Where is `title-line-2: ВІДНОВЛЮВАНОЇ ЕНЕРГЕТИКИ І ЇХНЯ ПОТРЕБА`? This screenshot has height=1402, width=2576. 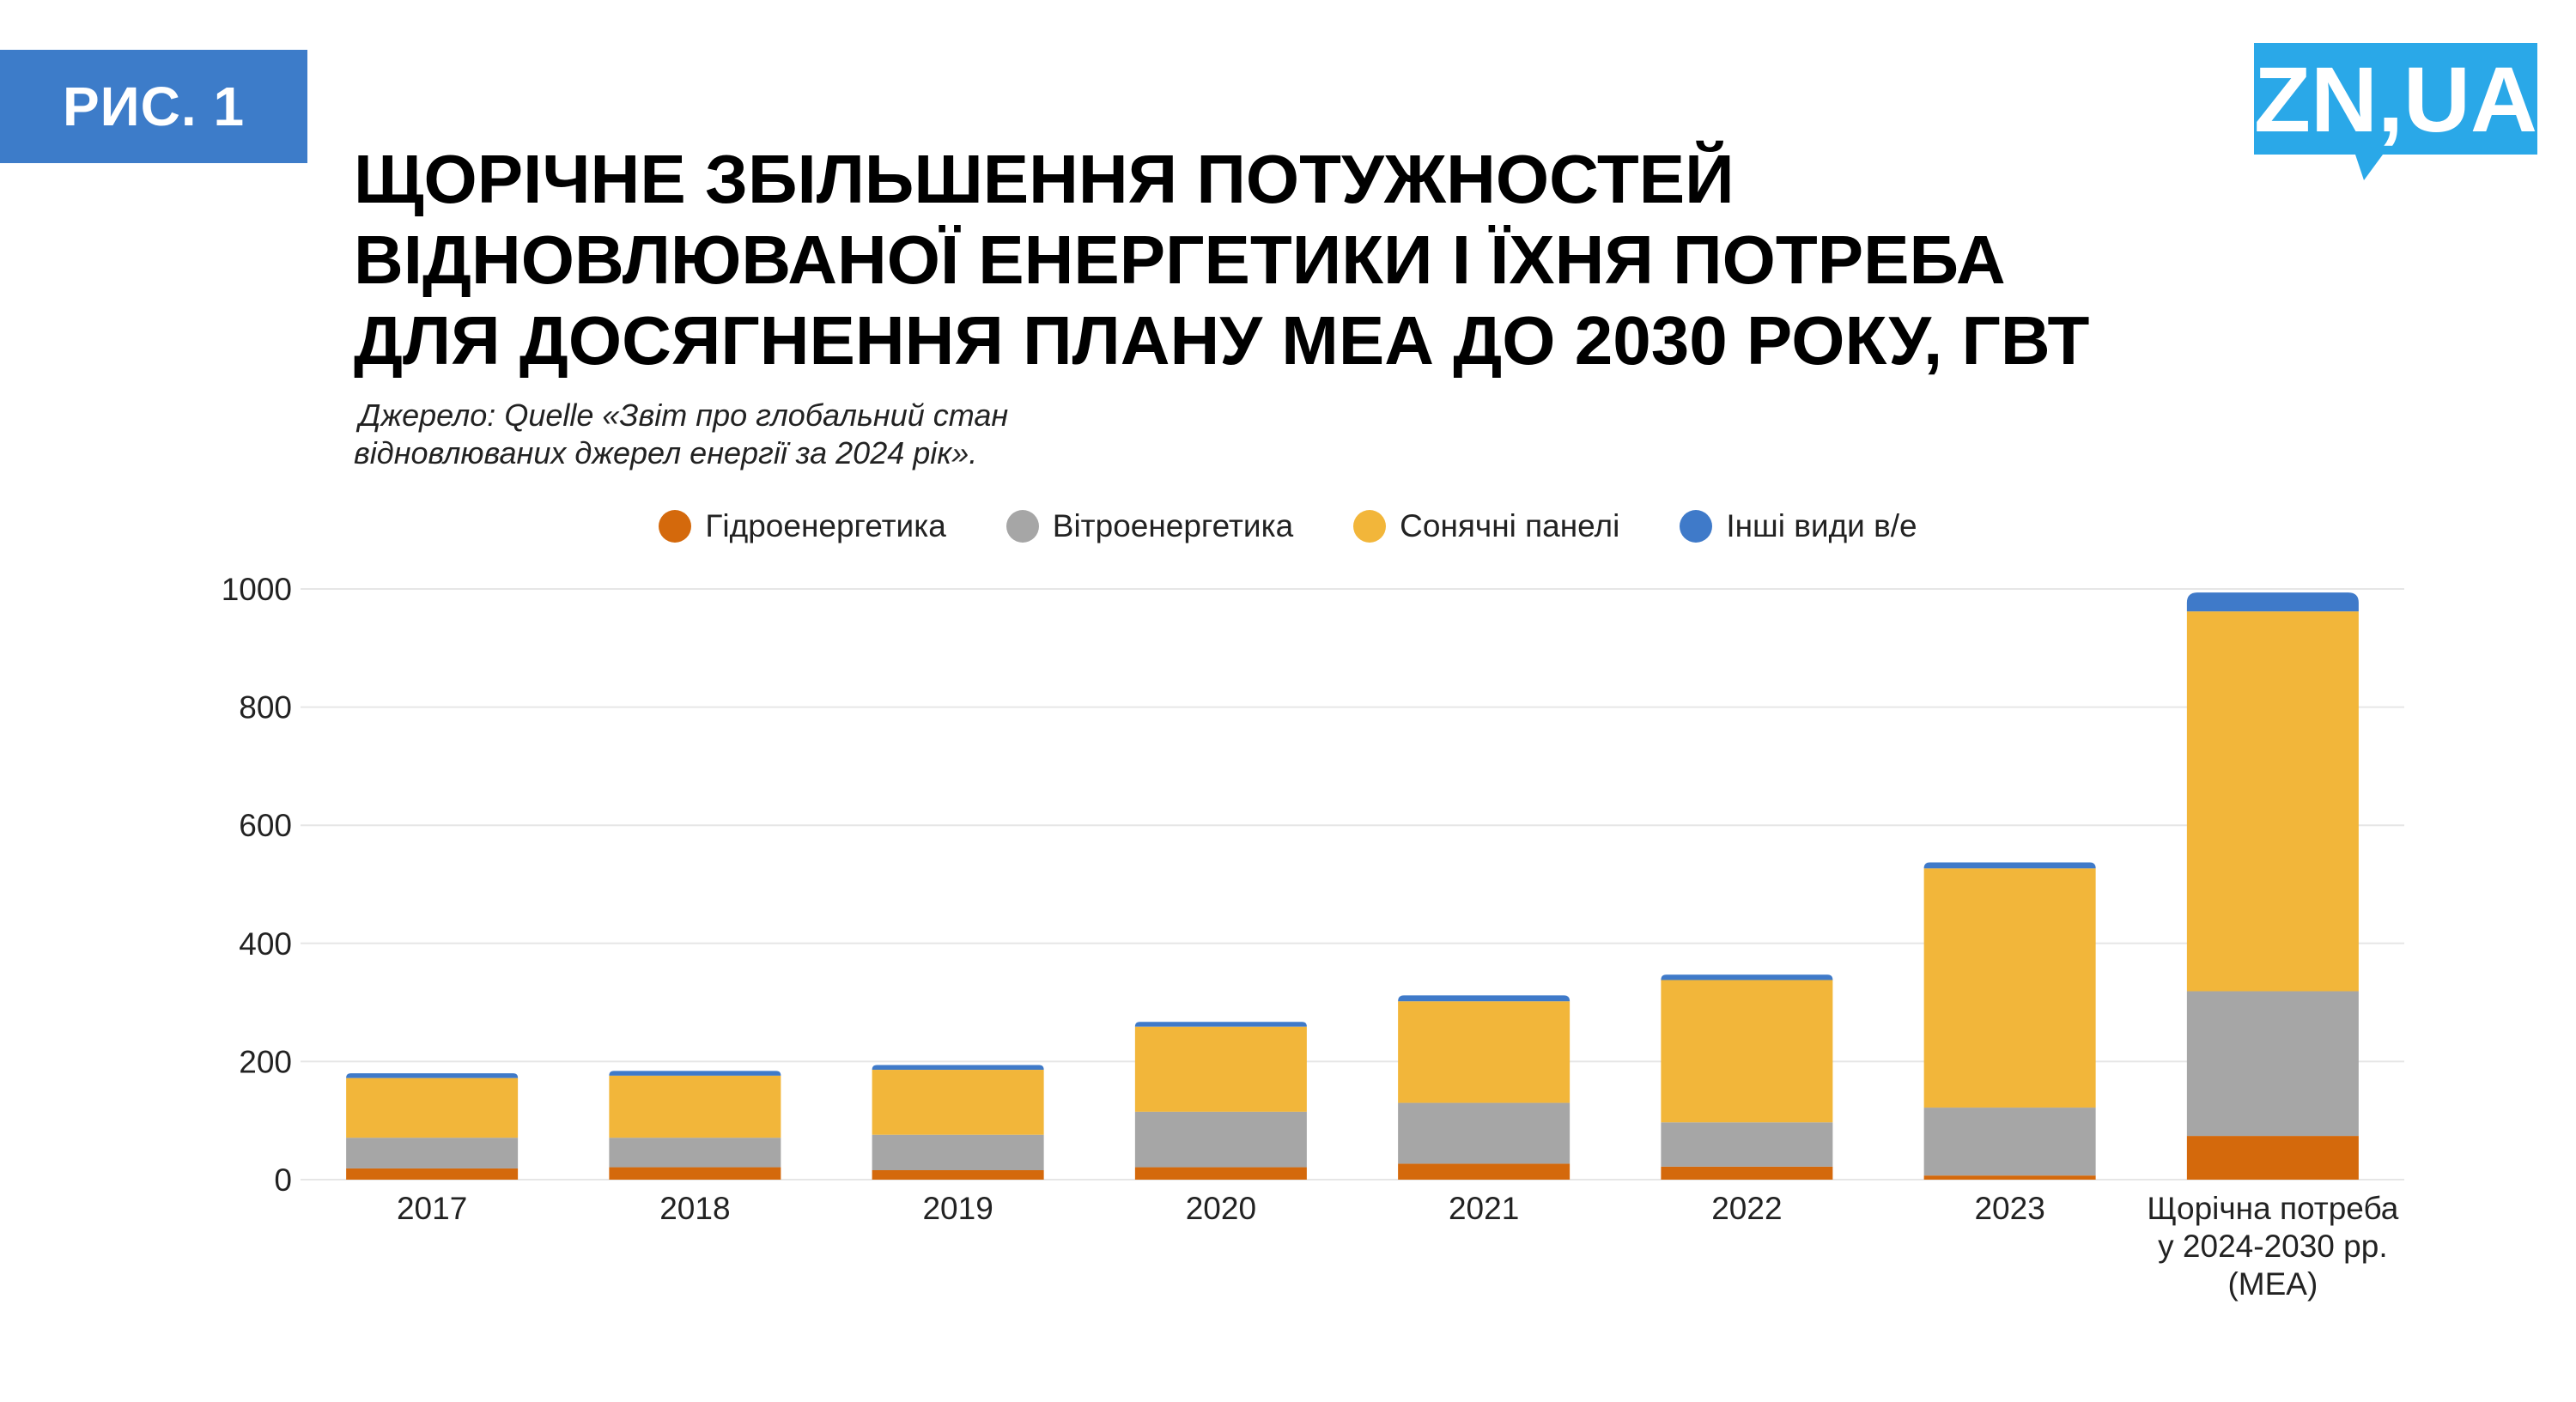
title-line-2: ВІДНОВЛЮВАНОЇ ЕНЕРГЕТИКИ І ЇХНЯ ПОТРЕБА is located at coordinates (1180, 260).